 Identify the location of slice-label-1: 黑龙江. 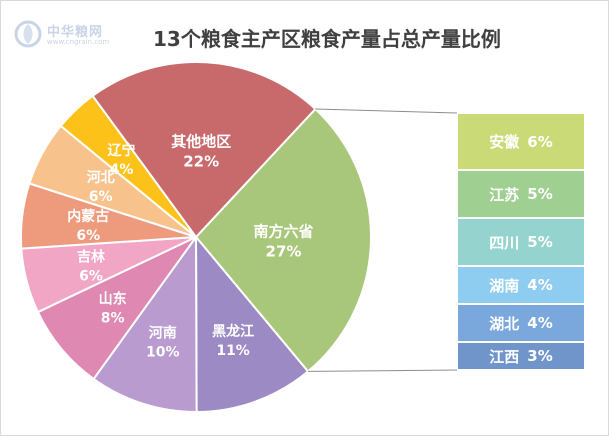
(233, 331).